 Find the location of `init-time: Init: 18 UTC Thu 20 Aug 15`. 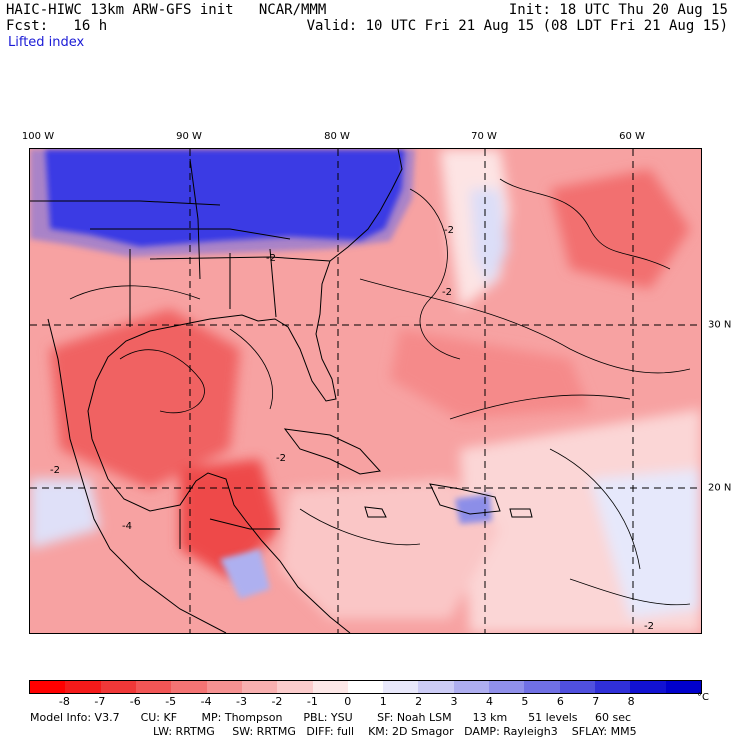

init-time: Init: 18 UTC Thu 20 Aug 15 is located at coordinates (618, 10).